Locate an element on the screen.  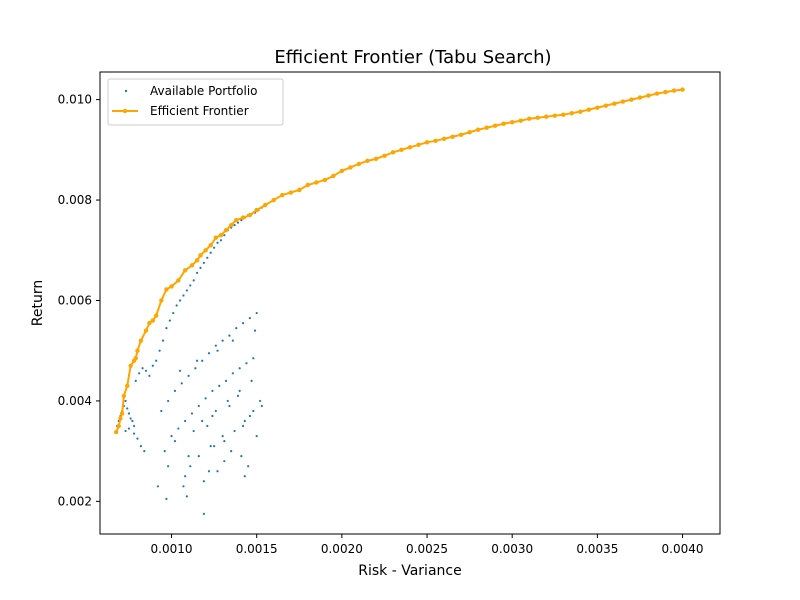
y-tick-label: 0.010 is located at coordinates (75, 100).